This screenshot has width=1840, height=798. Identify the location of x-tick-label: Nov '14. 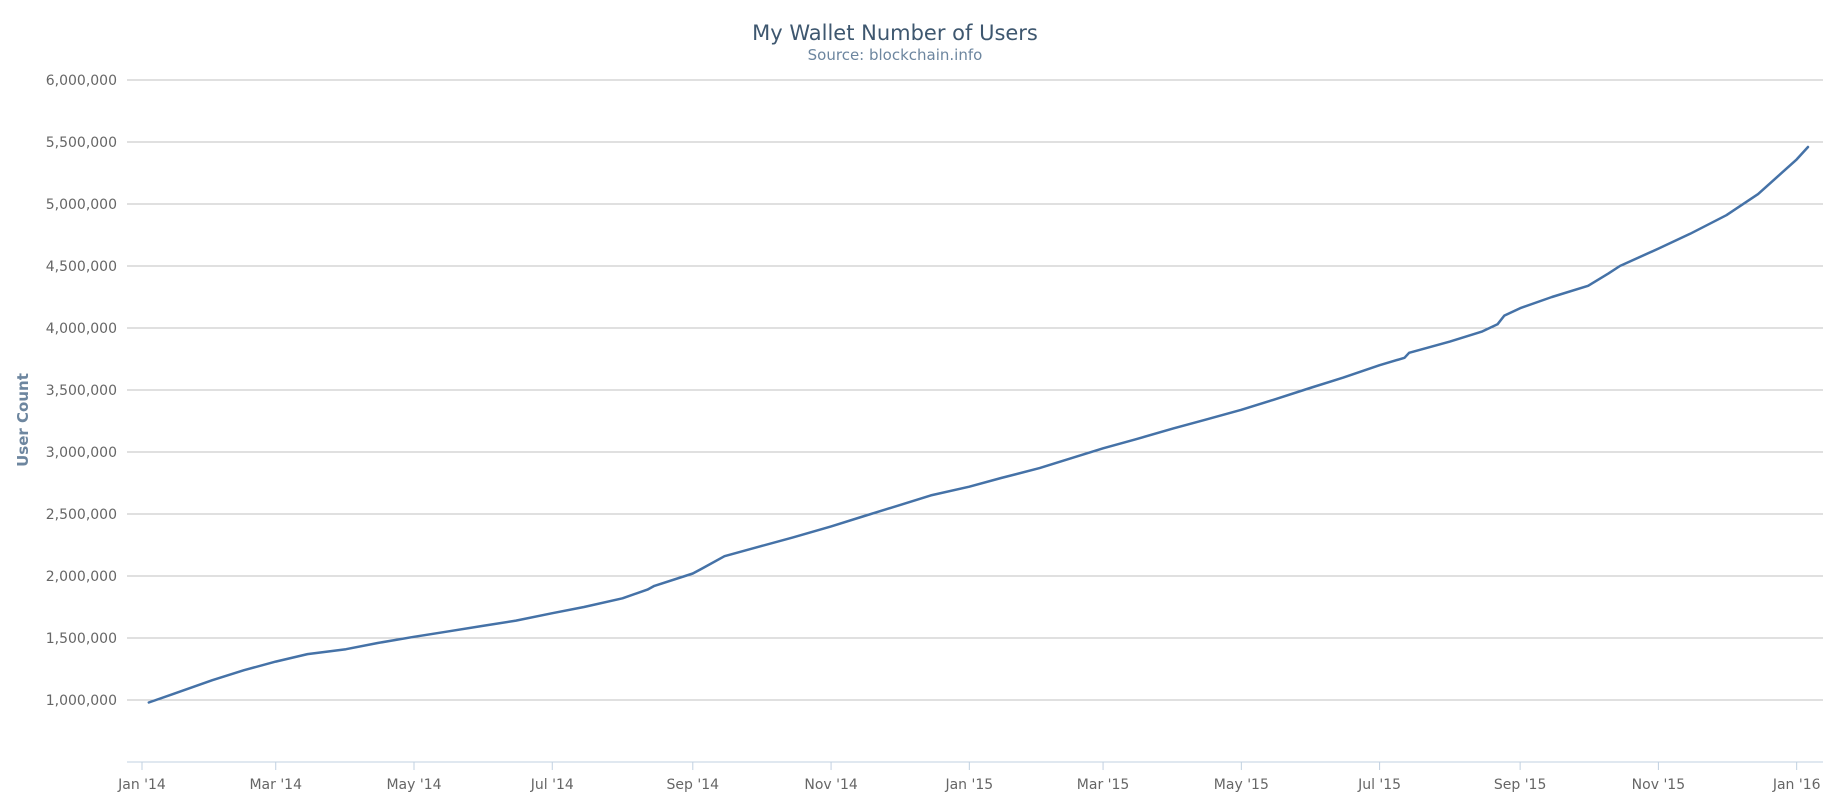
(831, 785).